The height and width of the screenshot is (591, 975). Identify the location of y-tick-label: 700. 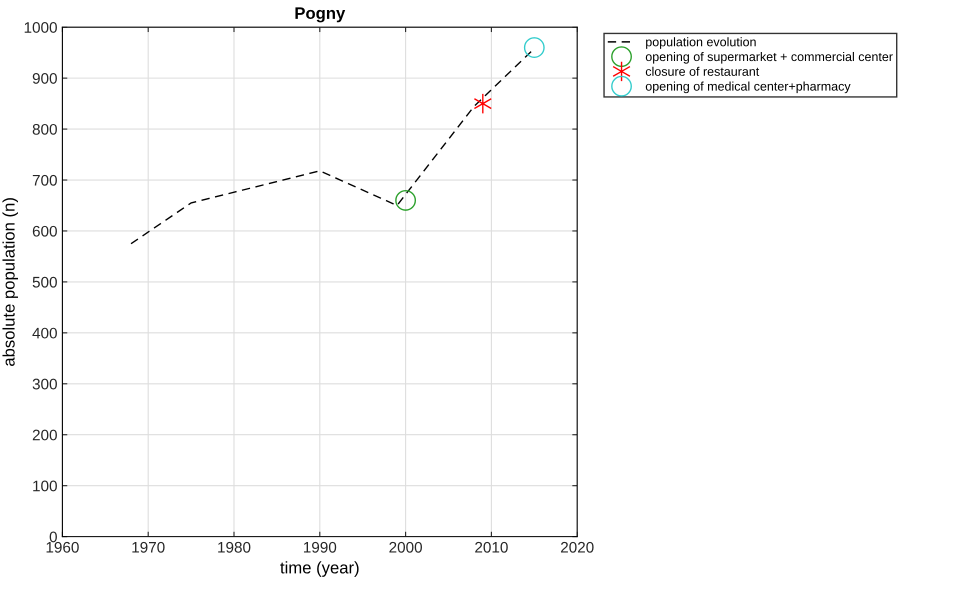
(44, 180).